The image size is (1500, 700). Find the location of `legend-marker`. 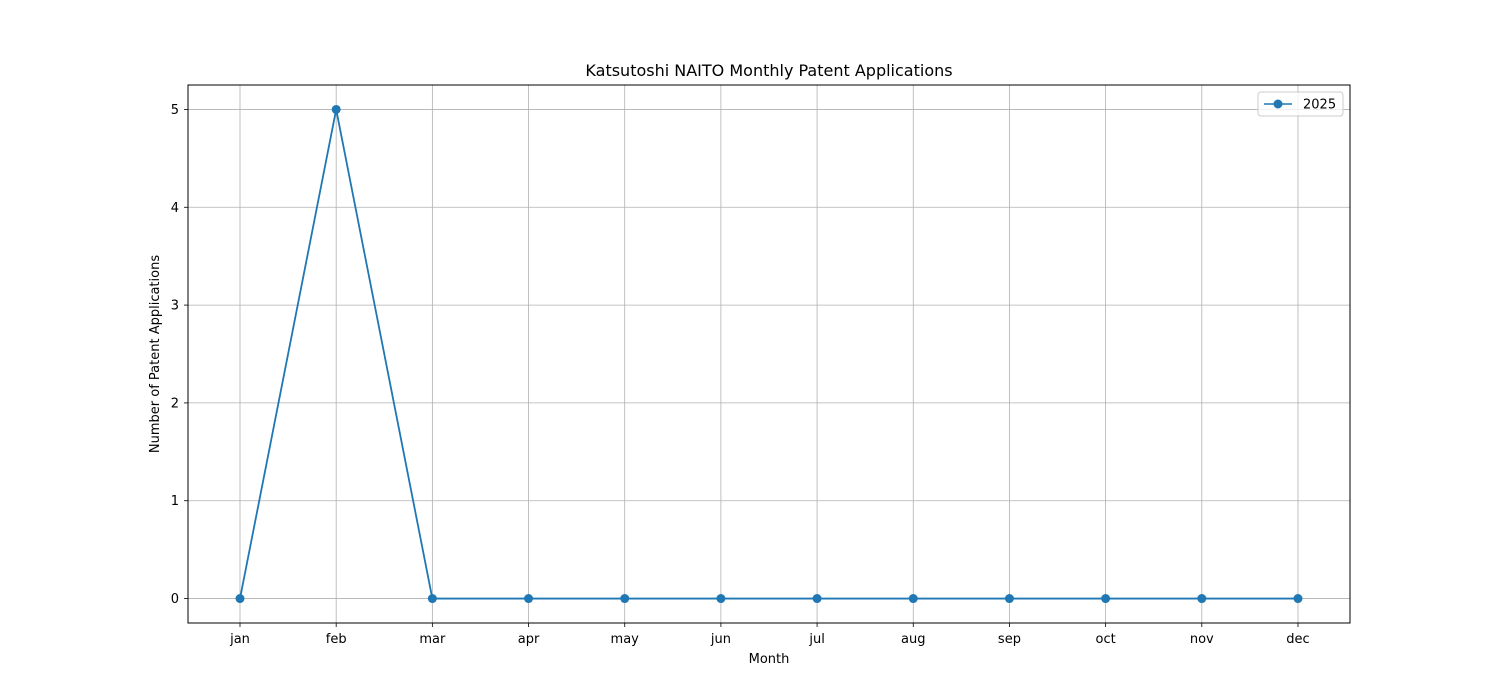

legend-marker is located at coordinates (1278, 104).